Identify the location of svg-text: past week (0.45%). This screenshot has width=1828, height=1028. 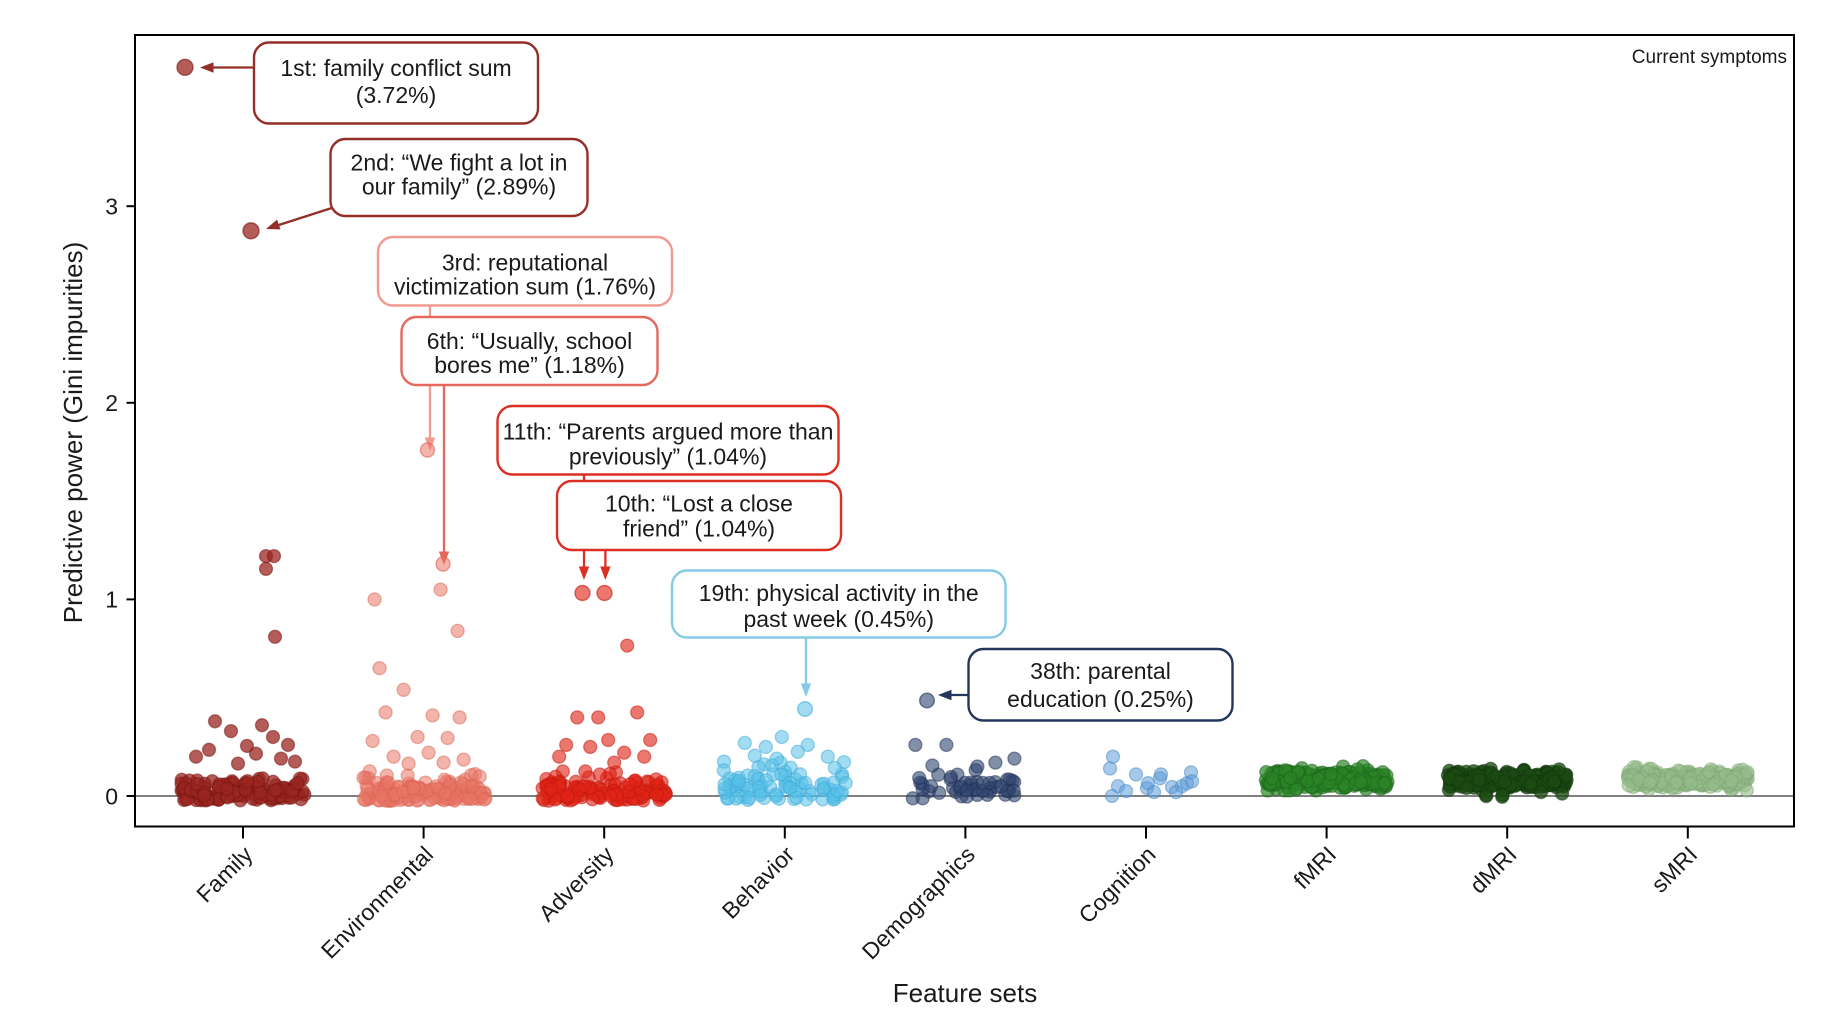
(839, 619).